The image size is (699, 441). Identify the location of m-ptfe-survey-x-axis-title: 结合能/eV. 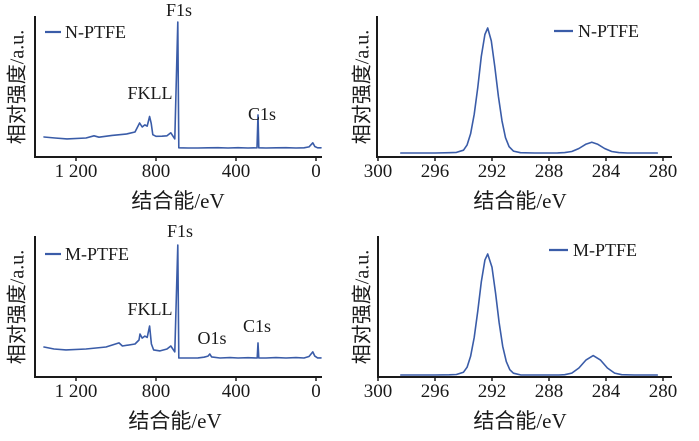
(175, 421).